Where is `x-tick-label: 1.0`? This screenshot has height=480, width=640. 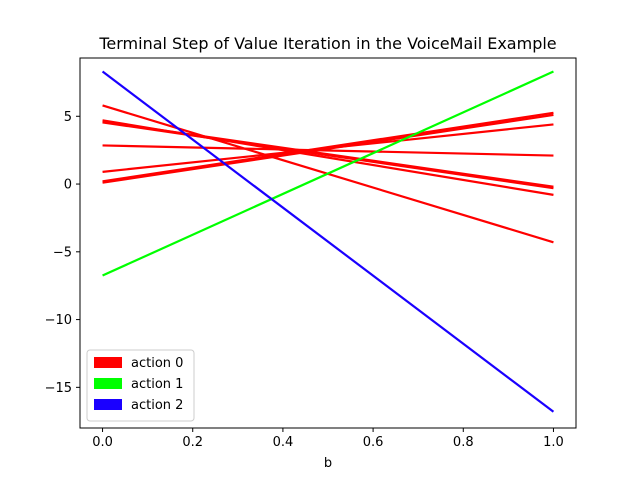
x-tick-label: 1.0 is located at coordinates (553, 442).